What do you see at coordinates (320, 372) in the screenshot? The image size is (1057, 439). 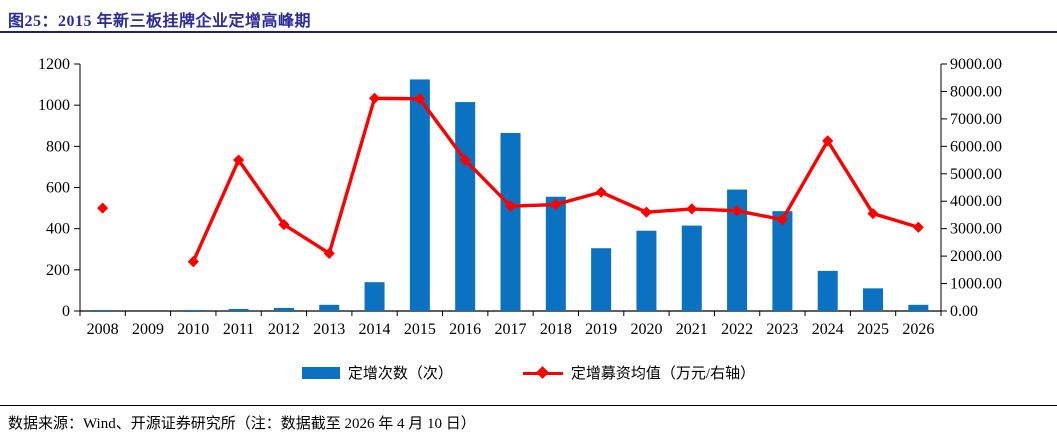 I see `bar-series-swatch` at bounding box center [320, 372].